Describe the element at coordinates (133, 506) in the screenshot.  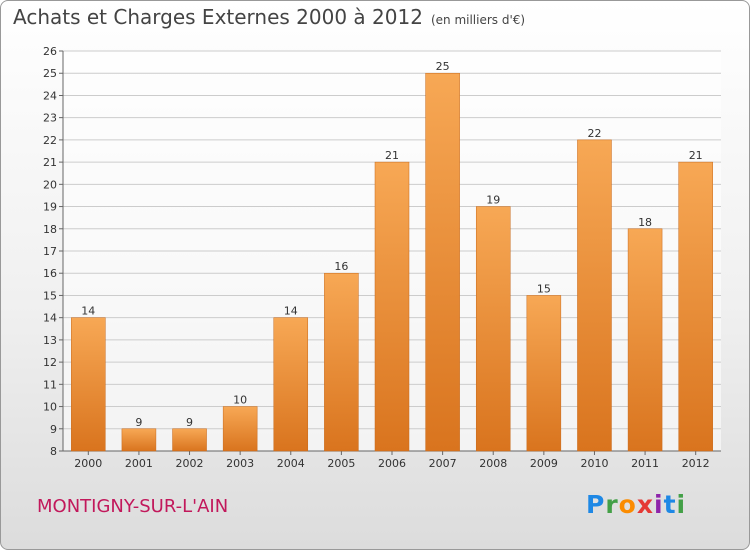
I see `location-name: MONTIGNY-SUR-L'AIN` at that location.